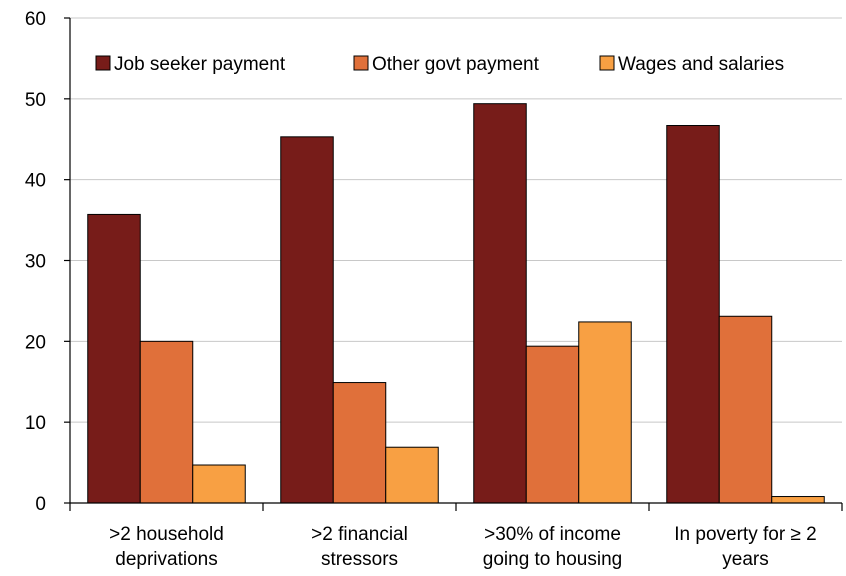 This screenshot has width=846, height=576. What do you see at coordinates (35, 423) in the screenshot?
I see `y-tick-label: 10` at bounding box center [35, 423].